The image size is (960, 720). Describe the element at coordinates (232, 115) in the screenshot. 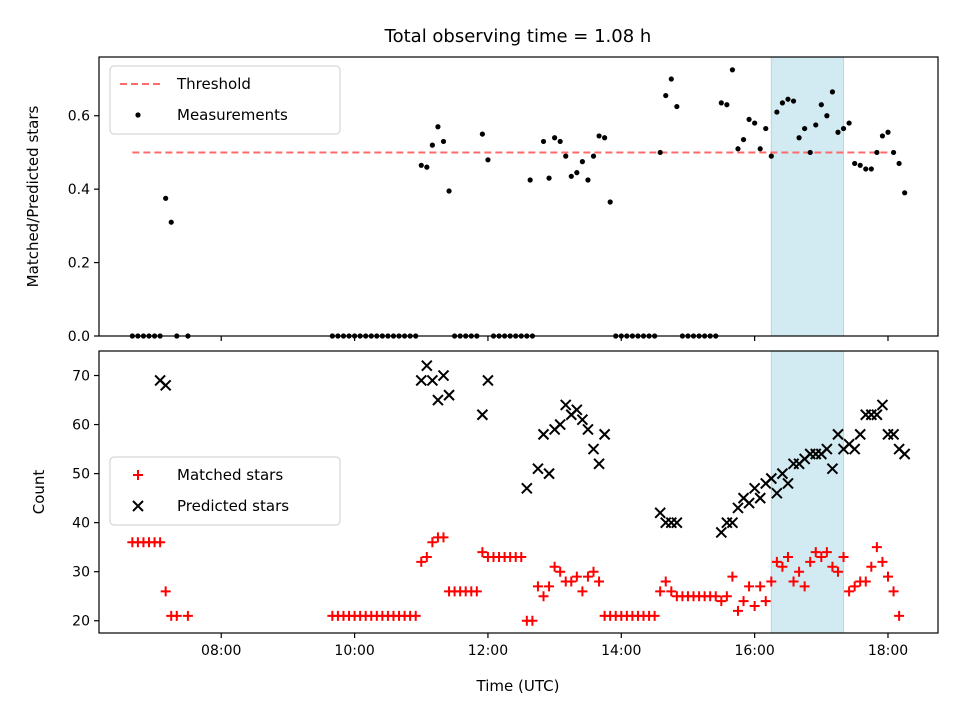

I see `legend-label: Measurements` at that location.